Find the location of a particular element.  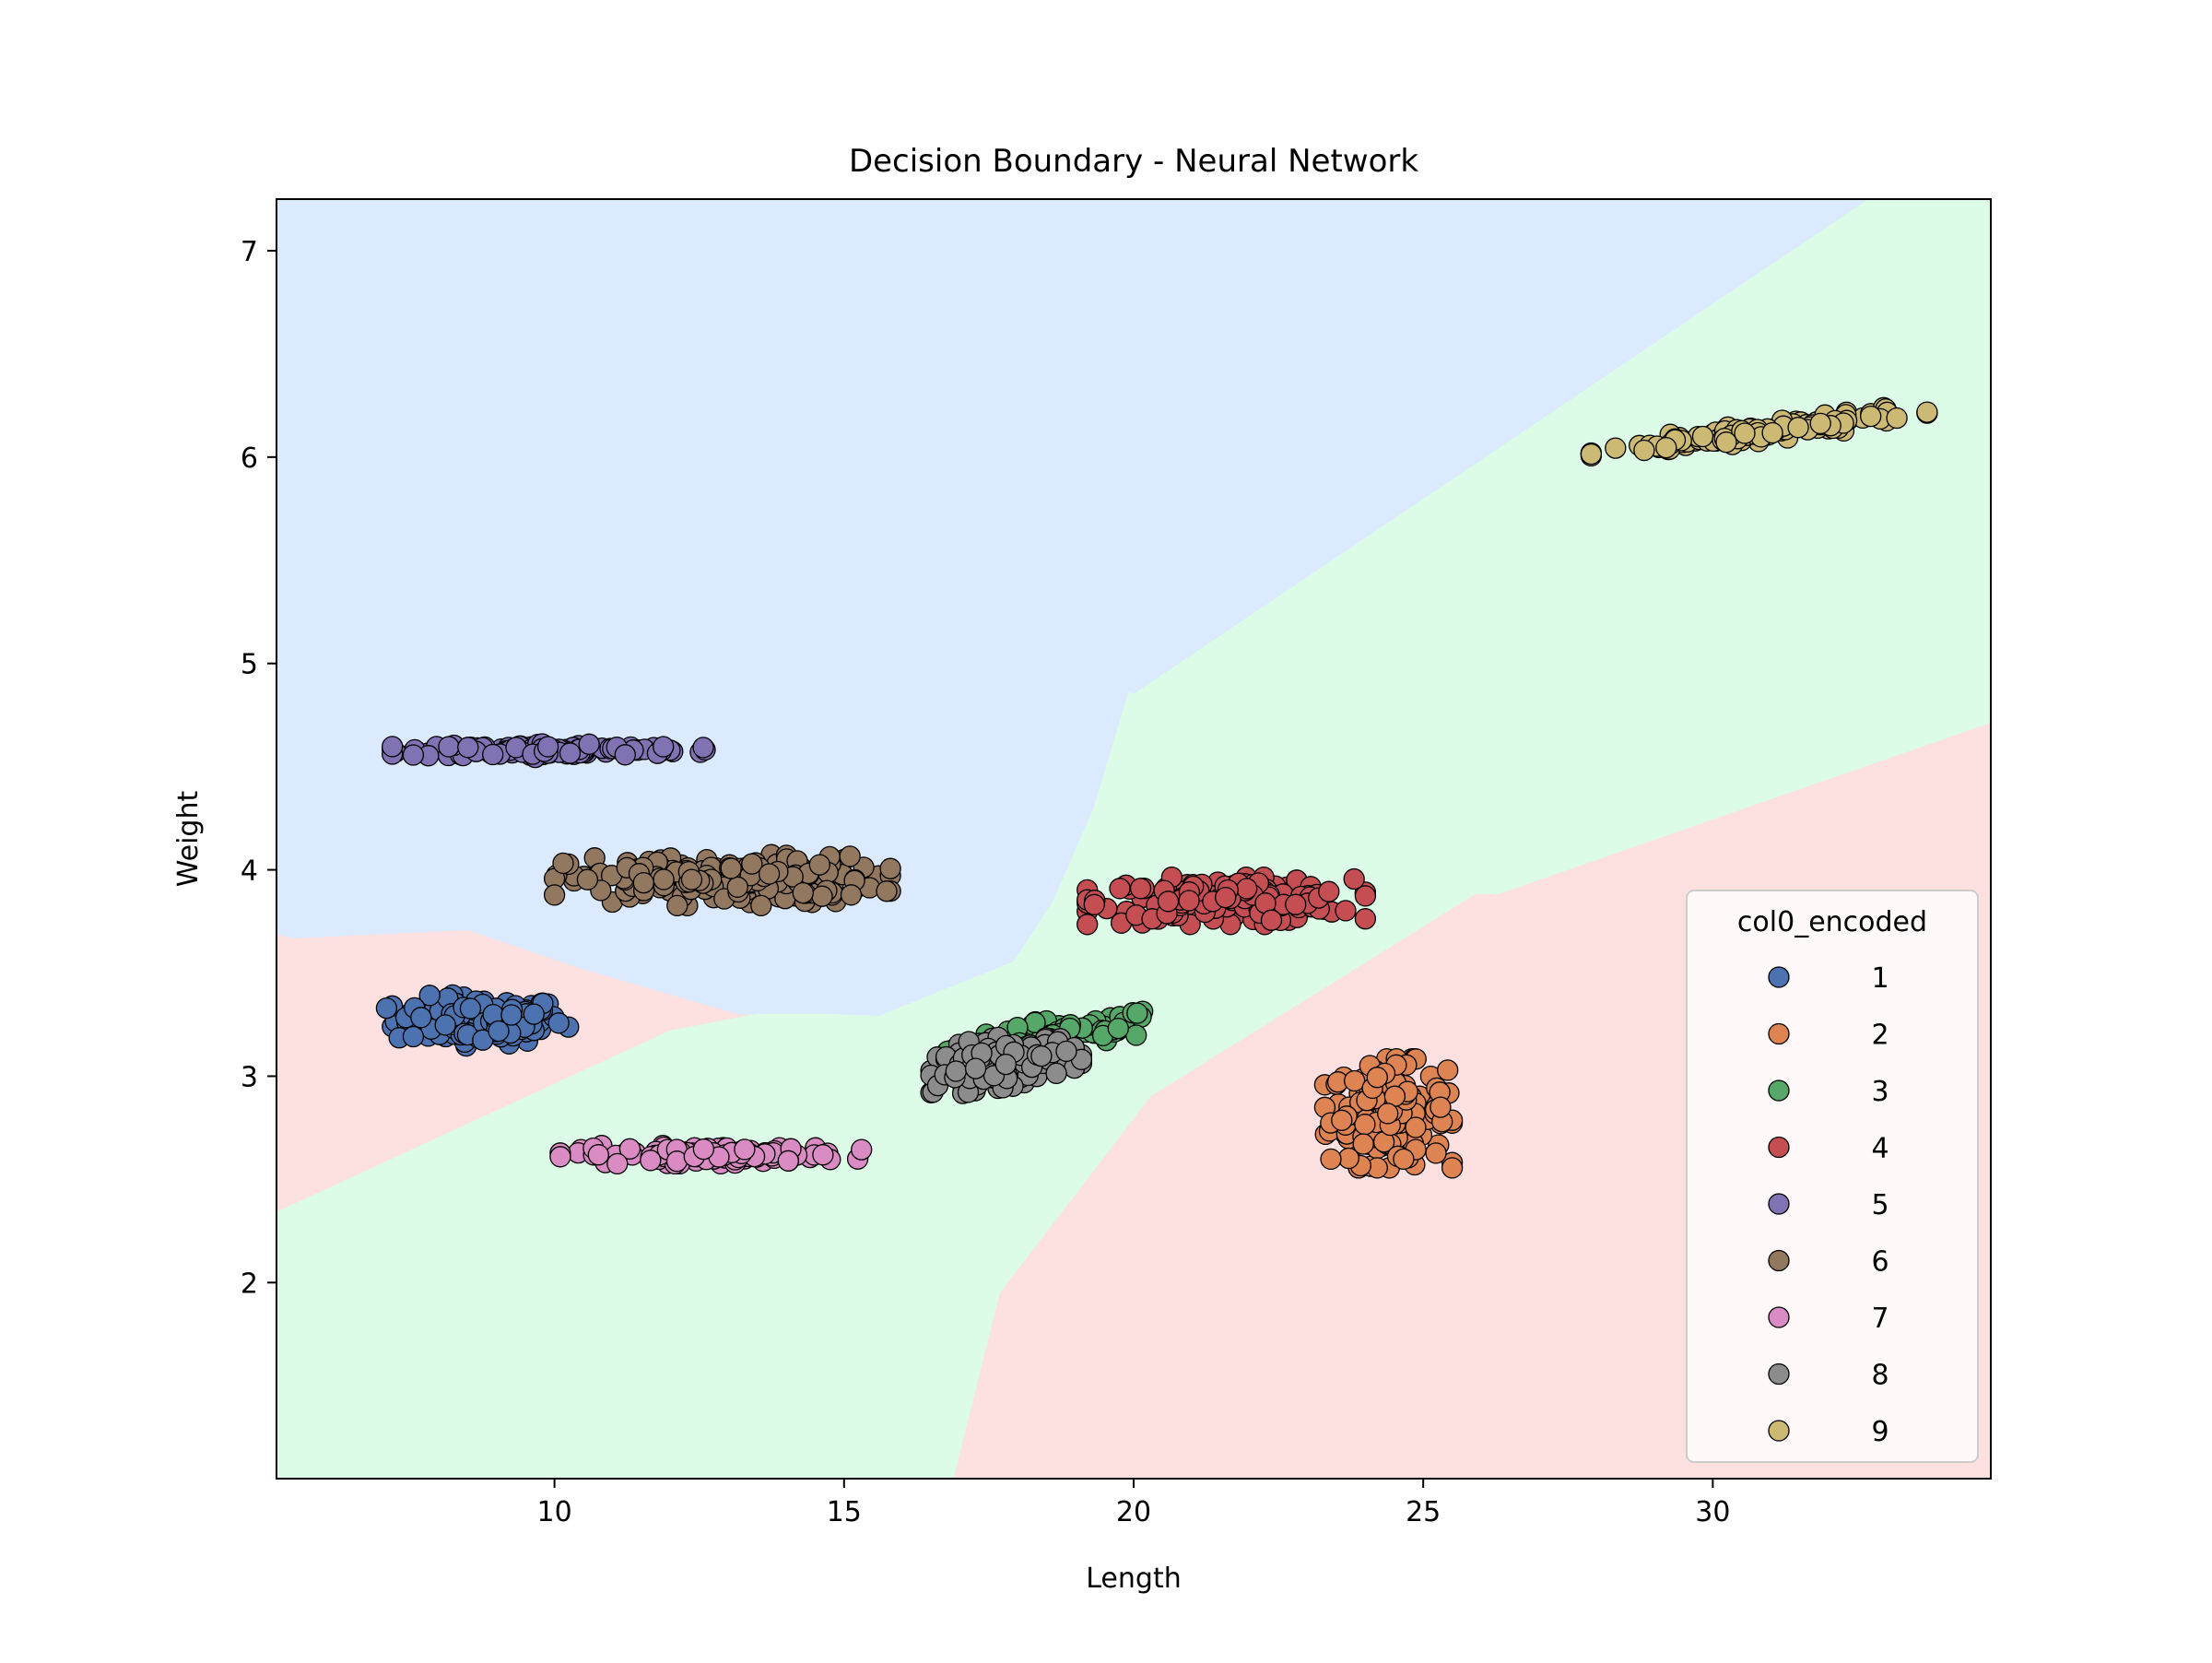

x-tick-label: 10 is located at coordinates (554, 1512).